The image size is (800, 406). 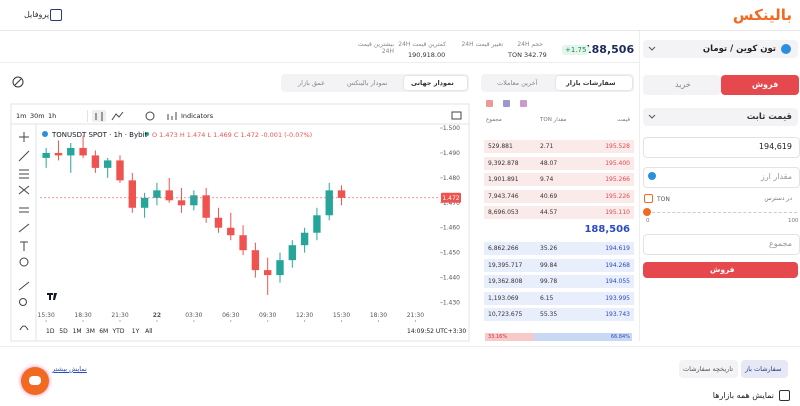 What do you see at coordinates (722, 213) in the screenshot?
I see `slider-track` at bounding box center [722, 213].